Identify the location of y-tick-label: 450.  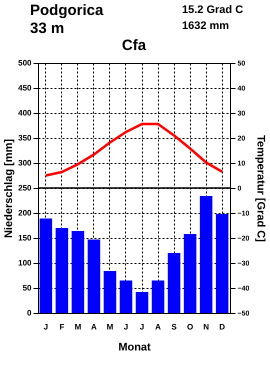
(25, 88).